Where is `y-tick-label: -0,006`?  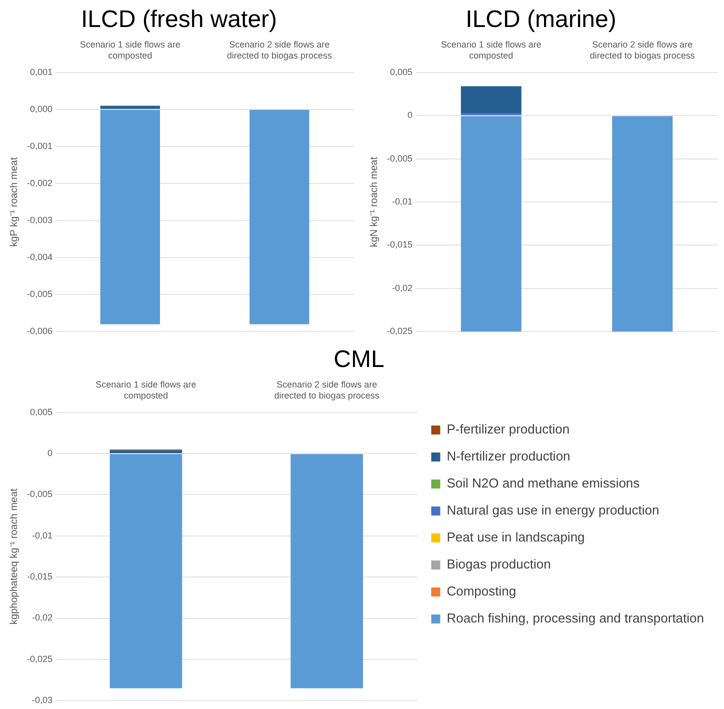
y-tick-label: -0,006 is located at coordinates (39, 331).